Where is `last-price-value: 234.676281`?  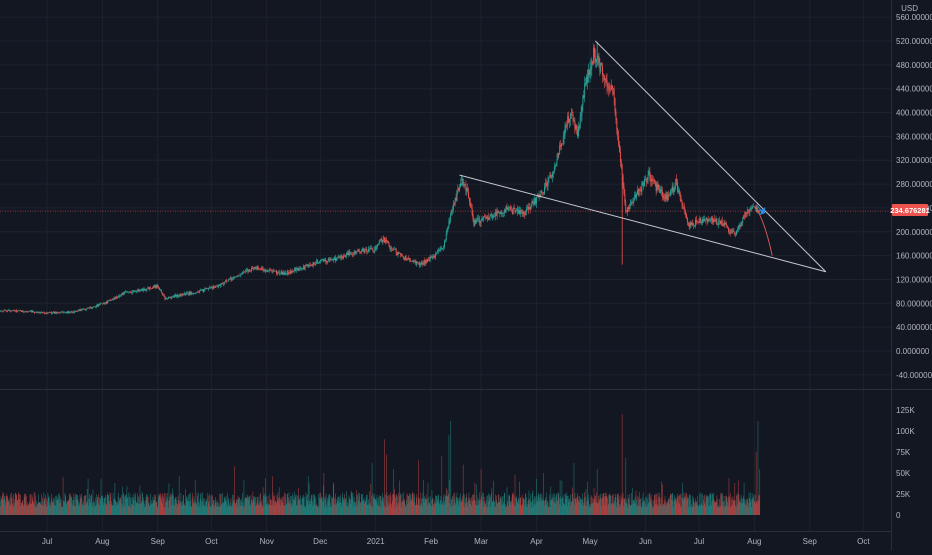
last-price-value: 234.676281 is located at coordinates (910, 210).